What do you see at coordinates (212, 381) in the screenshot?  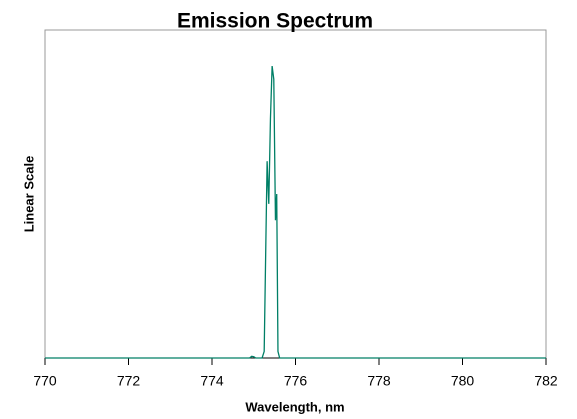 I see `x-tick-label: 774` at bounding box center [212, 381].